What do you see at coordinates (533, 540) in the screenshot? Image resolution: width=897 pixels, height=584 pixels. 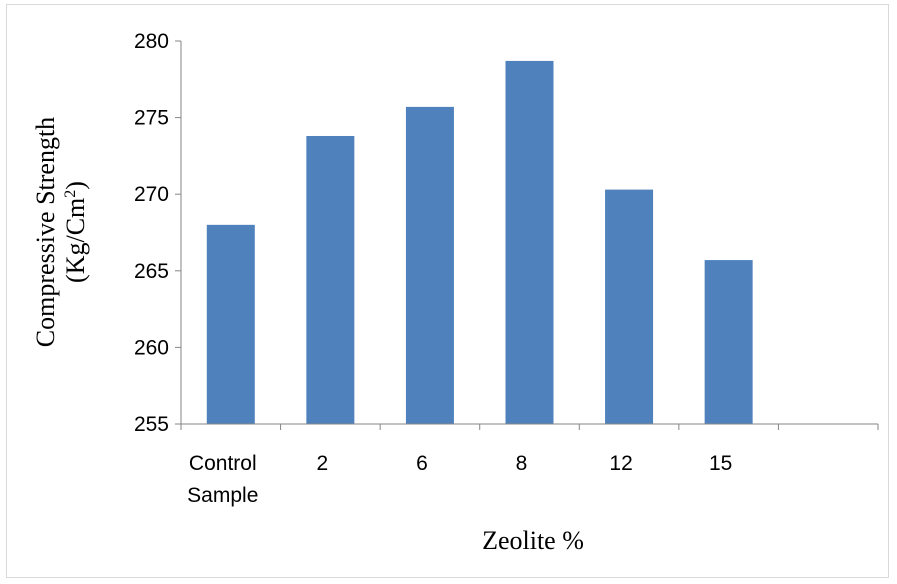 I see `x-axis-title: Zeolite %` at bounding box center [533, 540].